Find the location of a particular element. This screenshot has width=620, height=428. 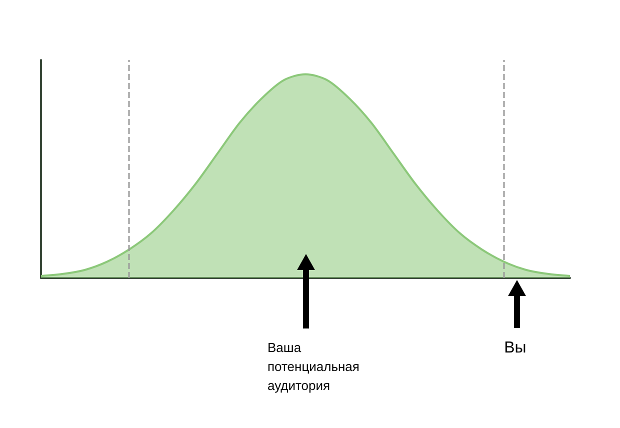

text: Ваша потенциальная аудитория is located at coordinates (314, 366).